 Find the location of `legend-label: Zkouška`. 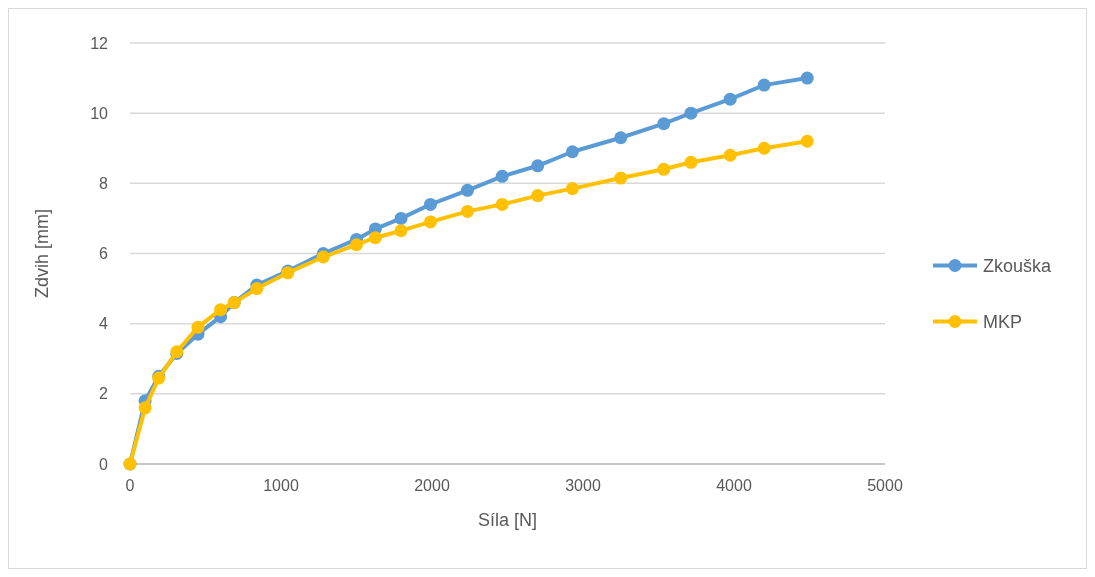

legend-label: Zkouška is located at coordinates (1018, 265).